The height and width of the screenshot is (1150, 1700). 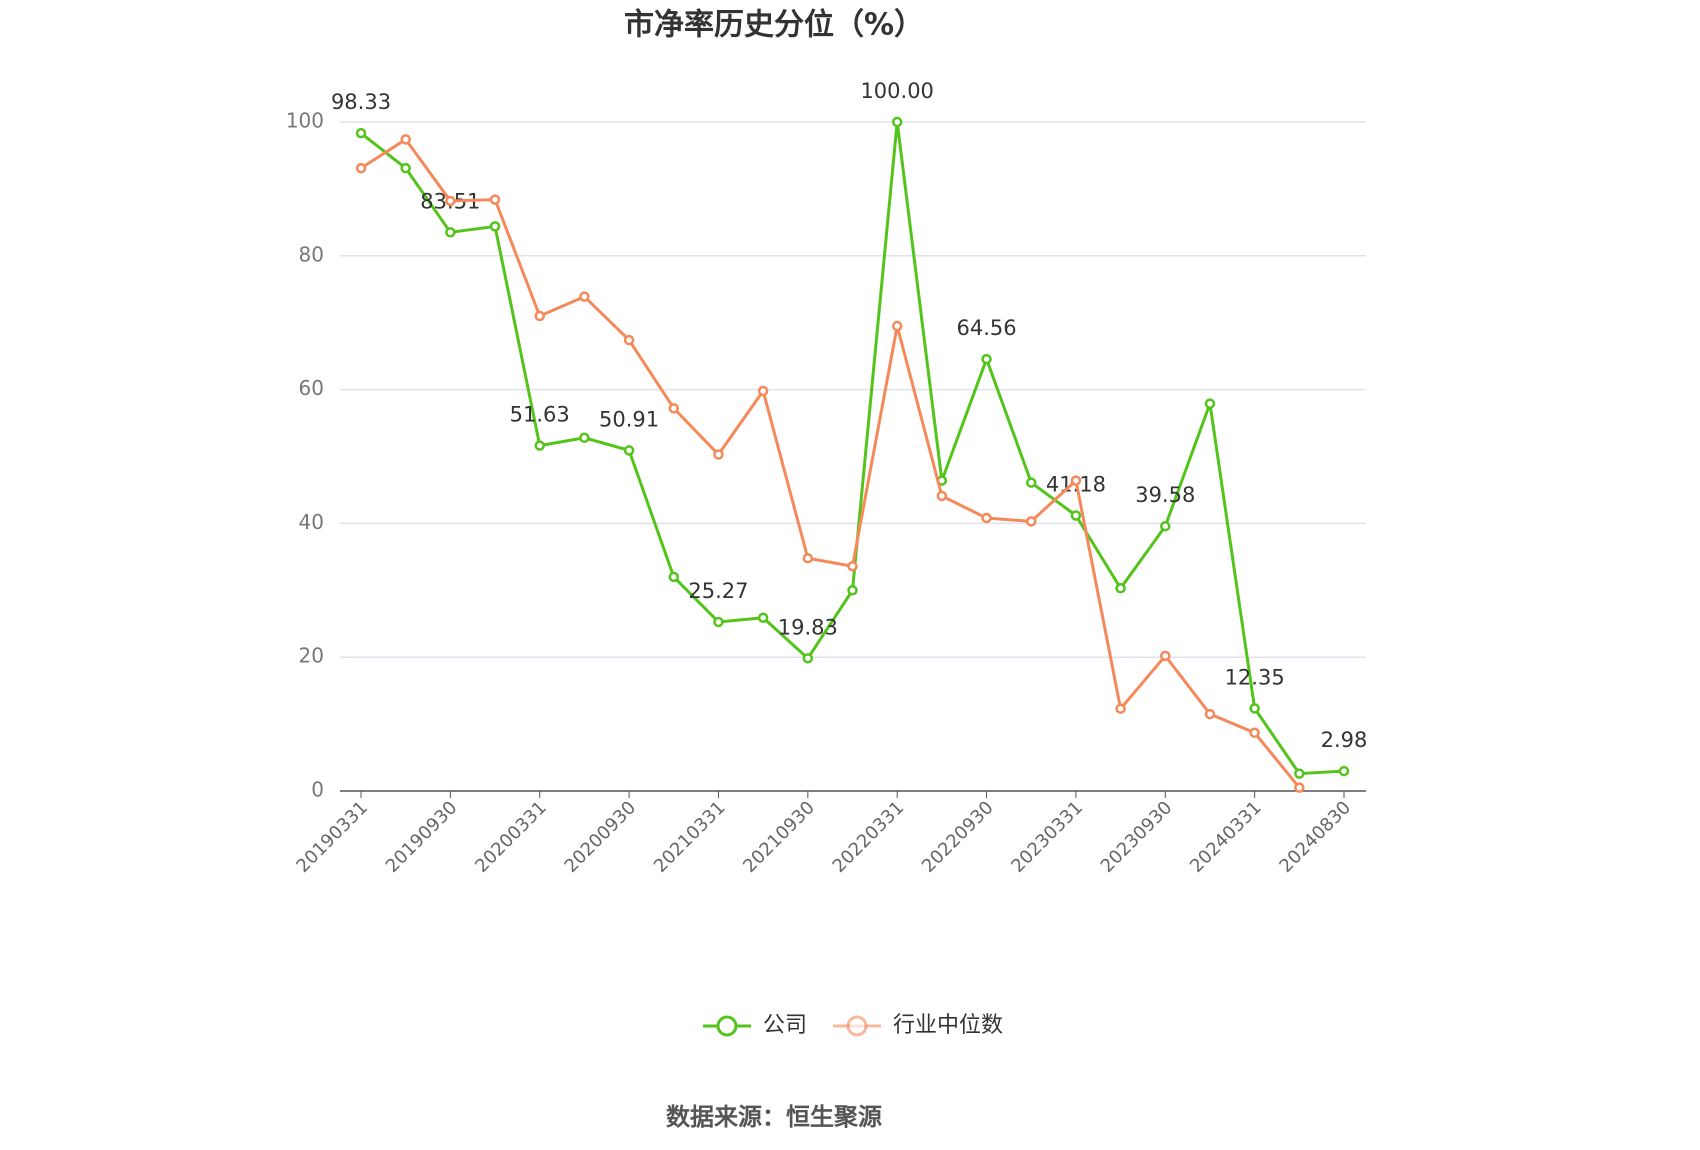 What do you see at coordinates (540, 415) in the screenshot?
I see `data-label: 51.63` at bounding box center [540, 415].